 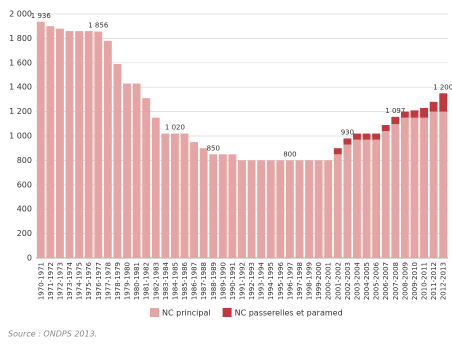 What do you see at coordinates (195, 281) in the screenshot?
I see `x-tick-label: 1986-1987` at bounding box center [195, 281].